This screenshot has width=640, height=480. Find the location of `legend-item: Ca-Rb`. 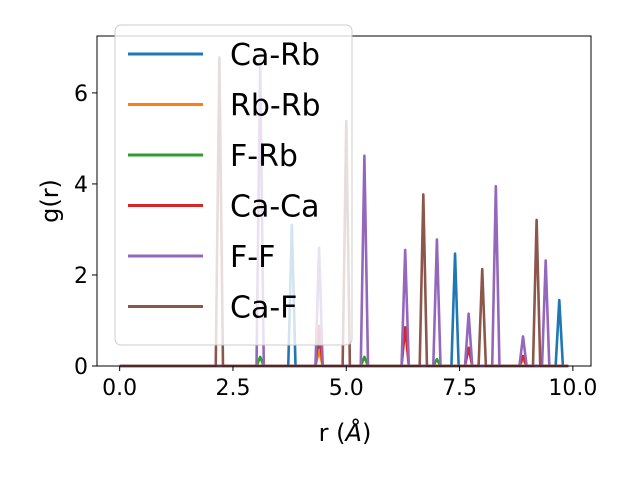

legend-item: Ca-Rb is located at coordinates (224, 55).